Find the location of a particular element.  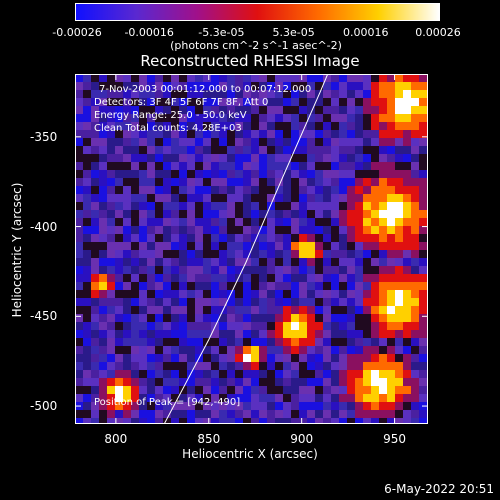

annotation-total-counts: Clean Total counts: 4.28E+03 is located at coordinates (168, 128).